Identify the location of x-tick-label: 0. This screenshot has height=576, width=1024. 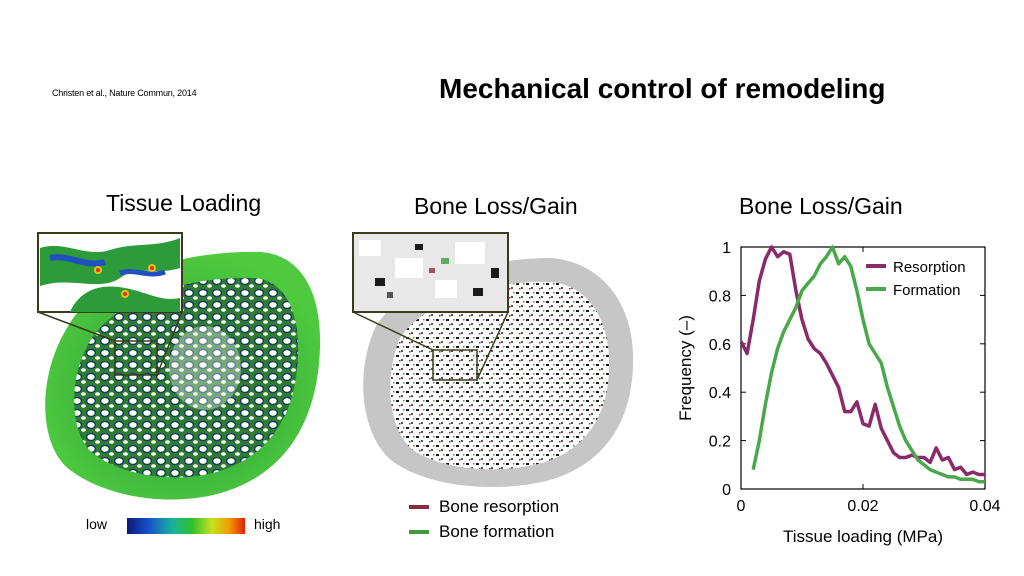
(741, 506).